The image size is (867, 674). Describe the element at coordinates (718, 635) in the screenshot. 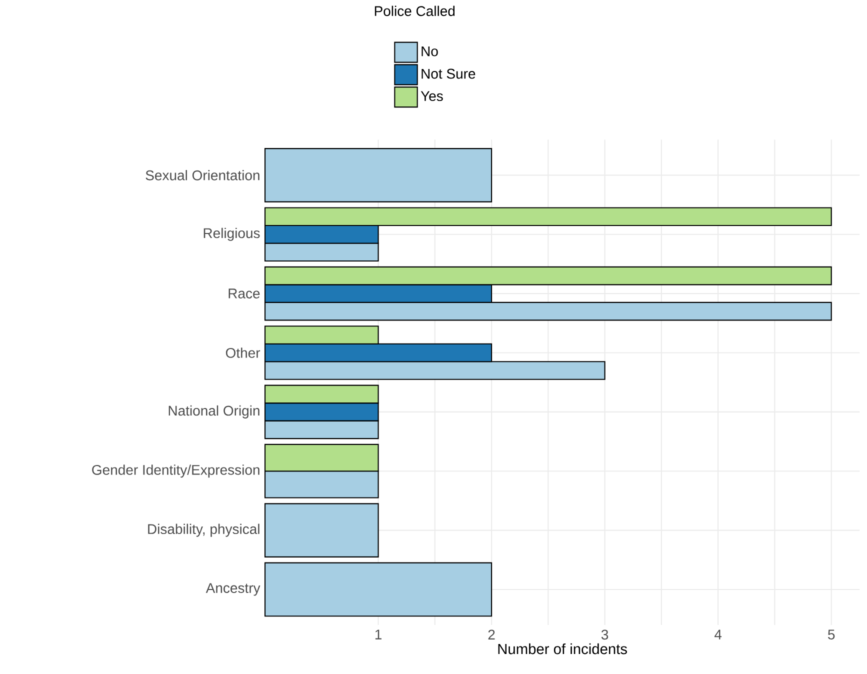

I see `x-tick-label: 4` at that location.